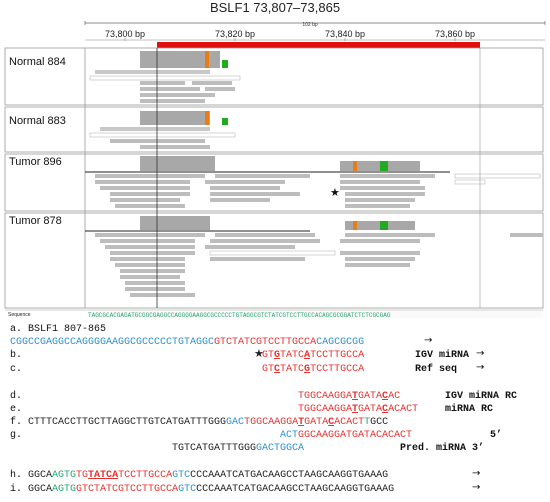 The image size is (550, 502). I want to click on ruler-tick-label: 73,840 bp, so click(345, 34).